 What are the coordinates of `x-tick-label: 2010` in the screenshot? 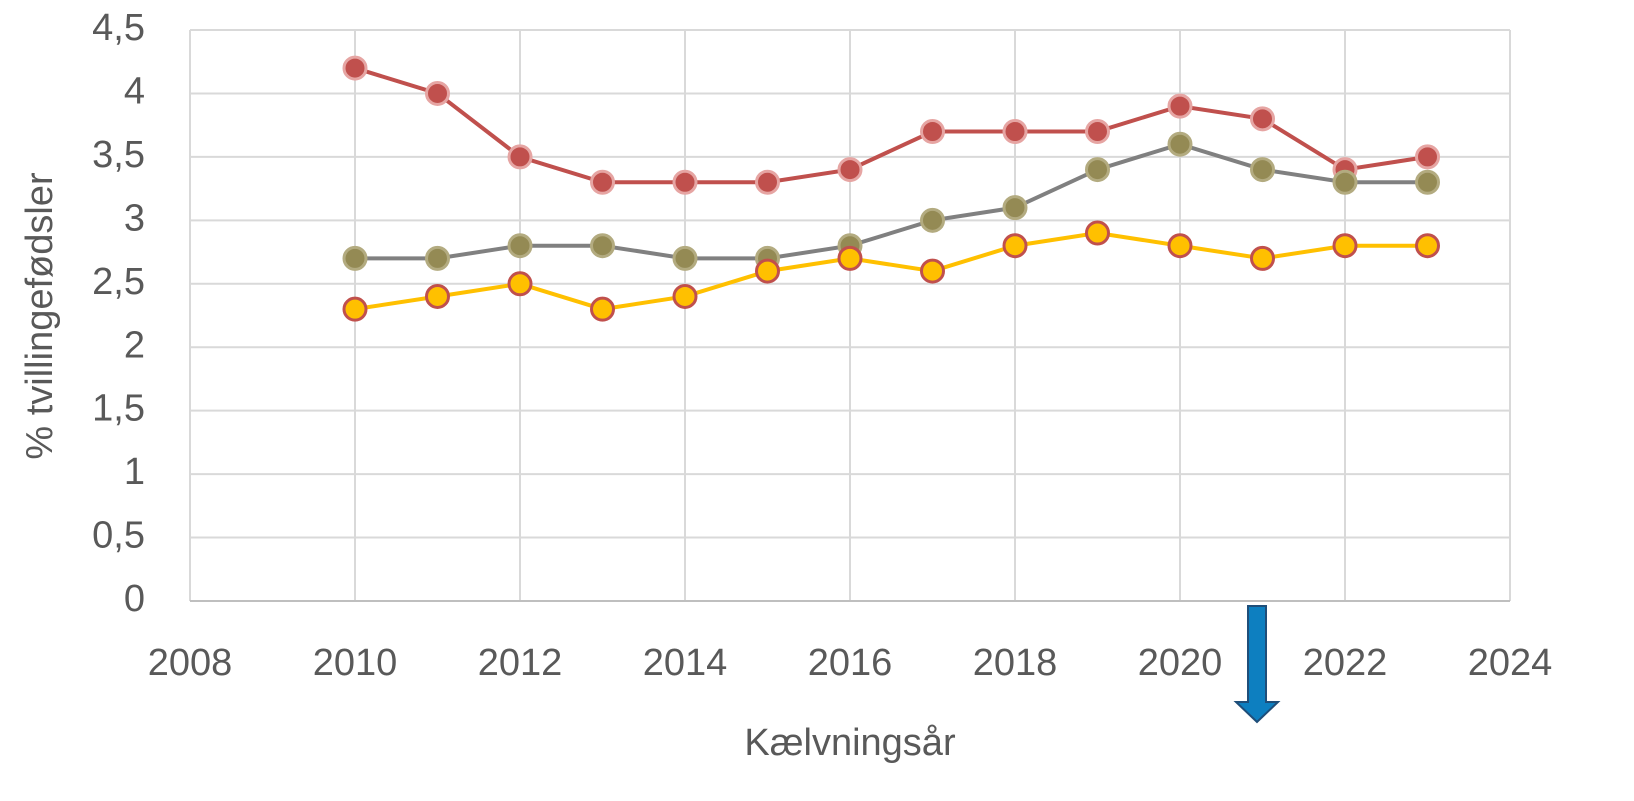 It's located at (355, 663).